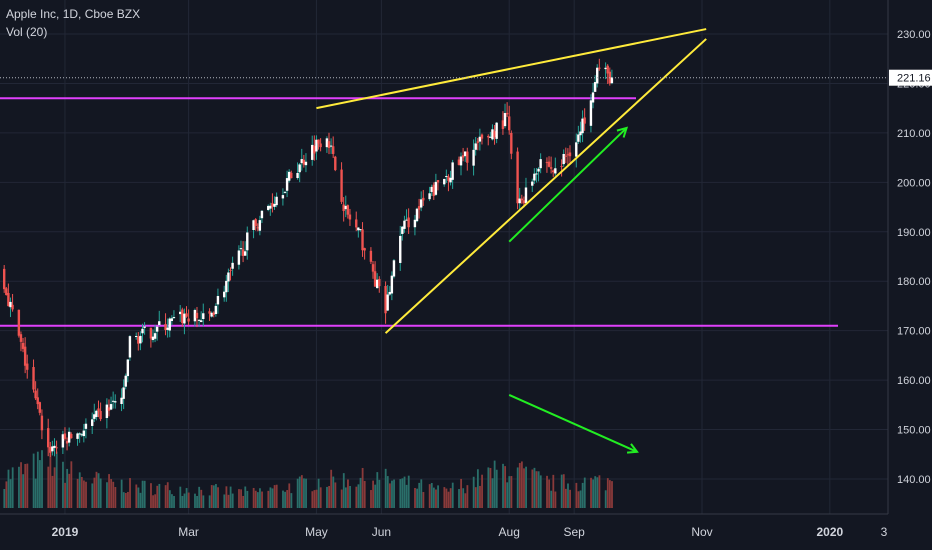 The image size is (932, 550). Describe the element at coordinates (914, 381) in the screenshot. I see `y-tick-label: 160.00` at that location.